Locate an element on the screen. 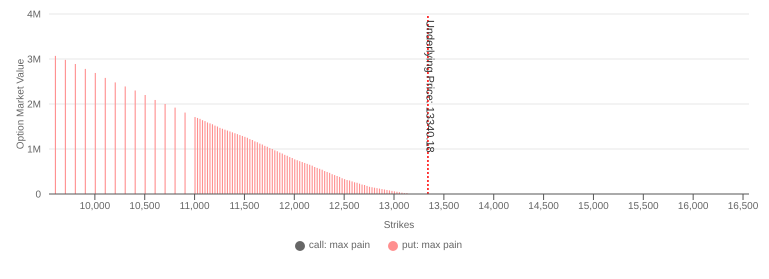 The image size is (769, 279). y-axis-title: Option Market Value is located at coordinates (21, 104).